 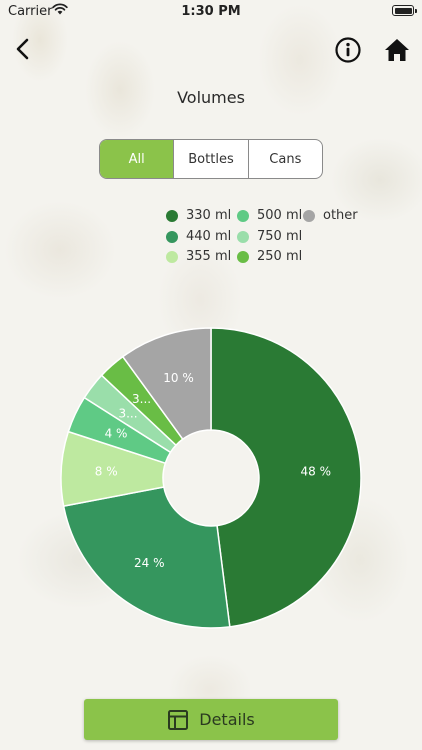 What do you see at coordinates (404, 10) in the screenshot?
I see `battery-icon` at bounding box center [404, 10].